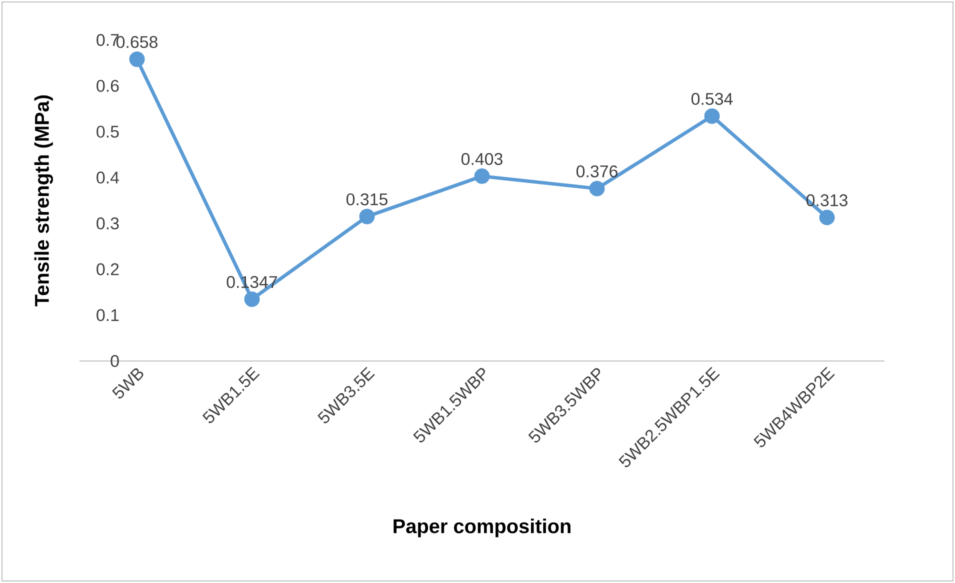  What do you see at coordinates (107, 178) in the screenshot?
I see `y-tick-label: 0.4` at bounding box center [107, 178].